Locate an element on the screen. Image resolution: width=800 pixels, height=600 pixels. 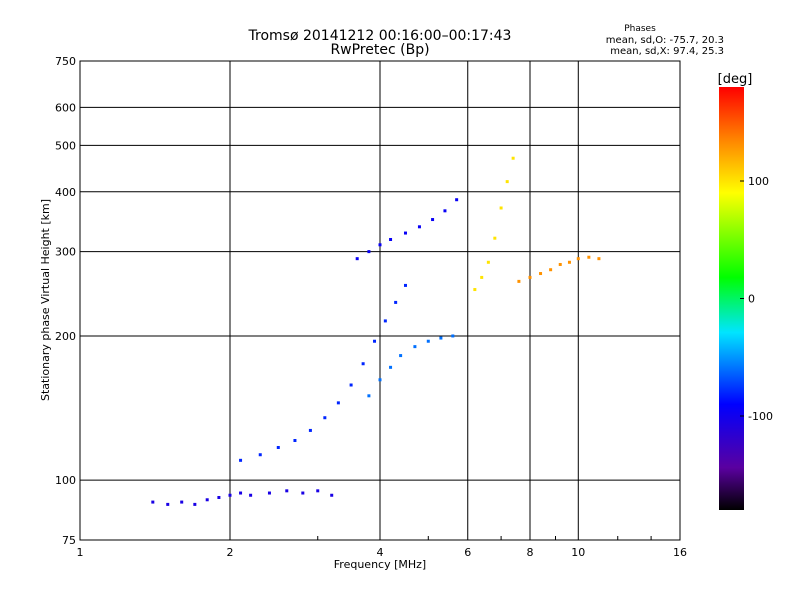
info-box-line-o: mean, sd,O: -75.7, 20.3 is located at coordinates (665, 40).